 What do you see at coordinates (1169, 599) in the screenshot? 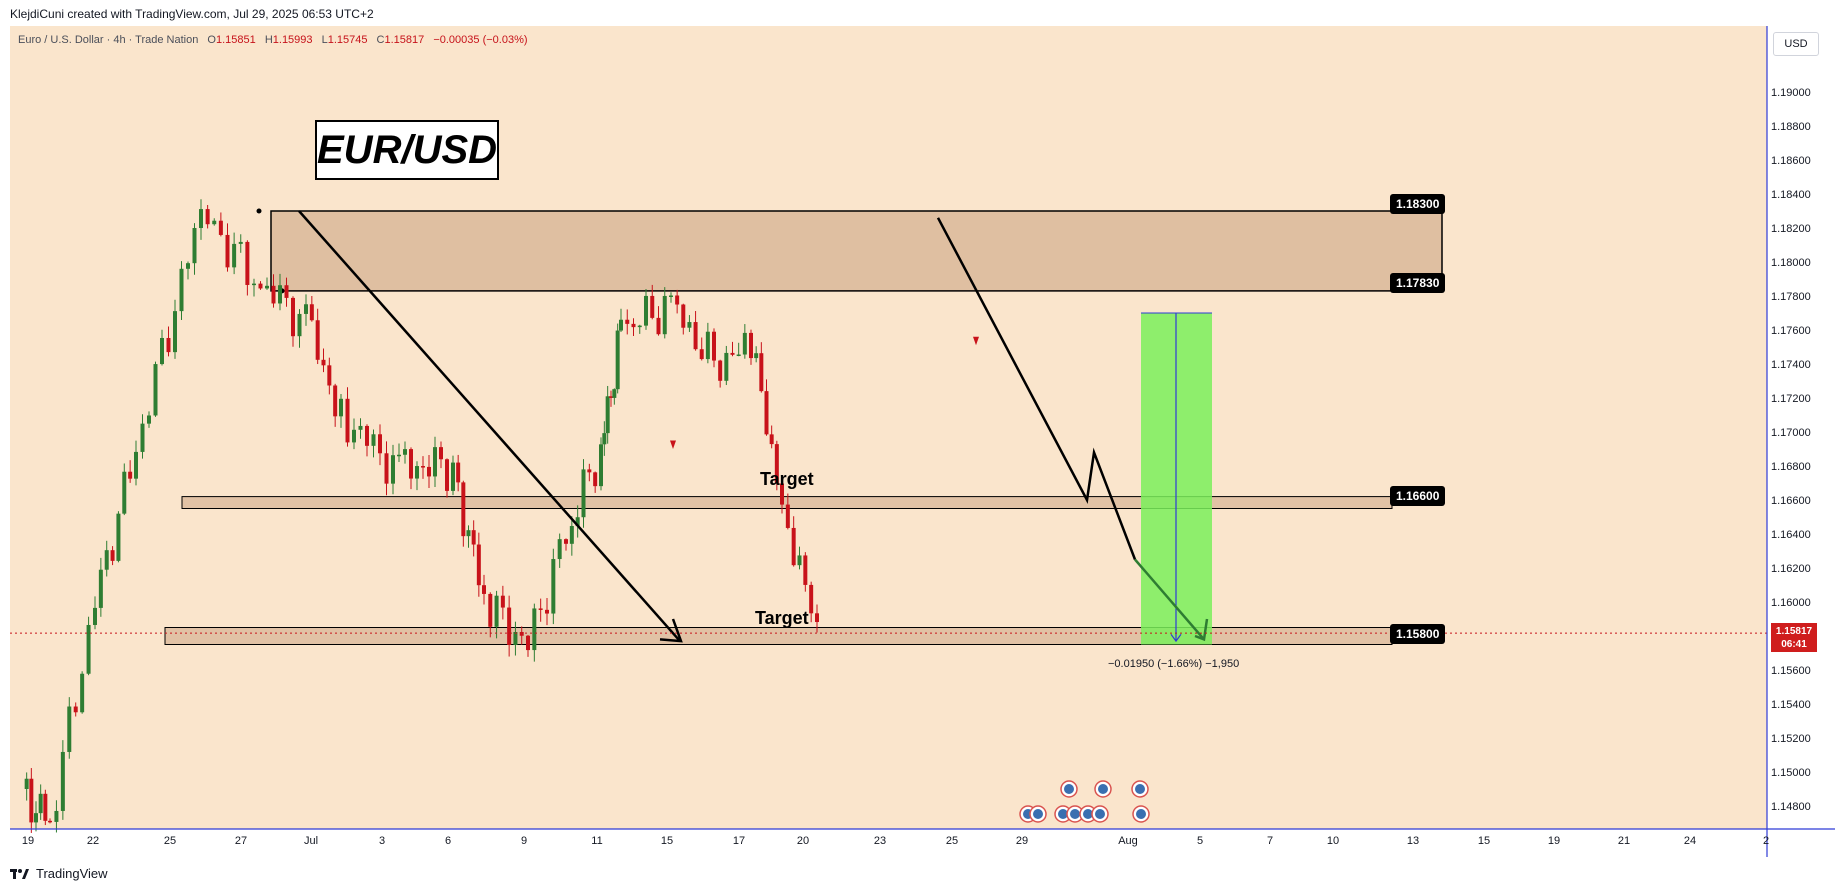
I see `forecast-path-green` at bounding box center [1169, 599].